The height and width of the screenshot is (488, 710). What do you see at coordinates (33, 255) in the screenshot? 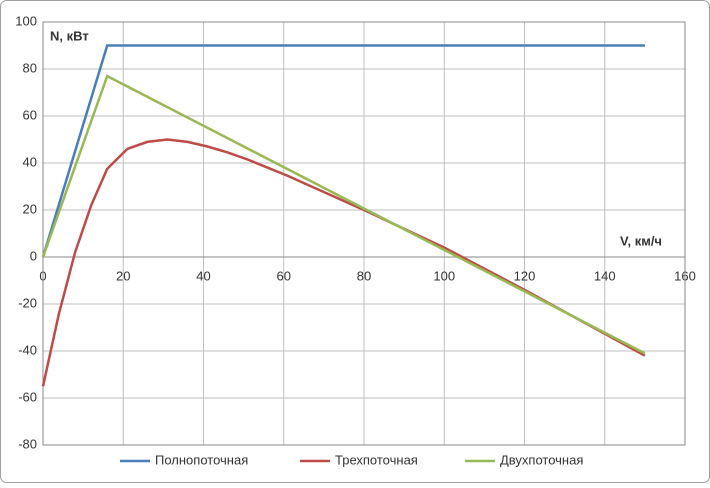
I see `y-tick-label: 0` at bounding box center [33, 255].